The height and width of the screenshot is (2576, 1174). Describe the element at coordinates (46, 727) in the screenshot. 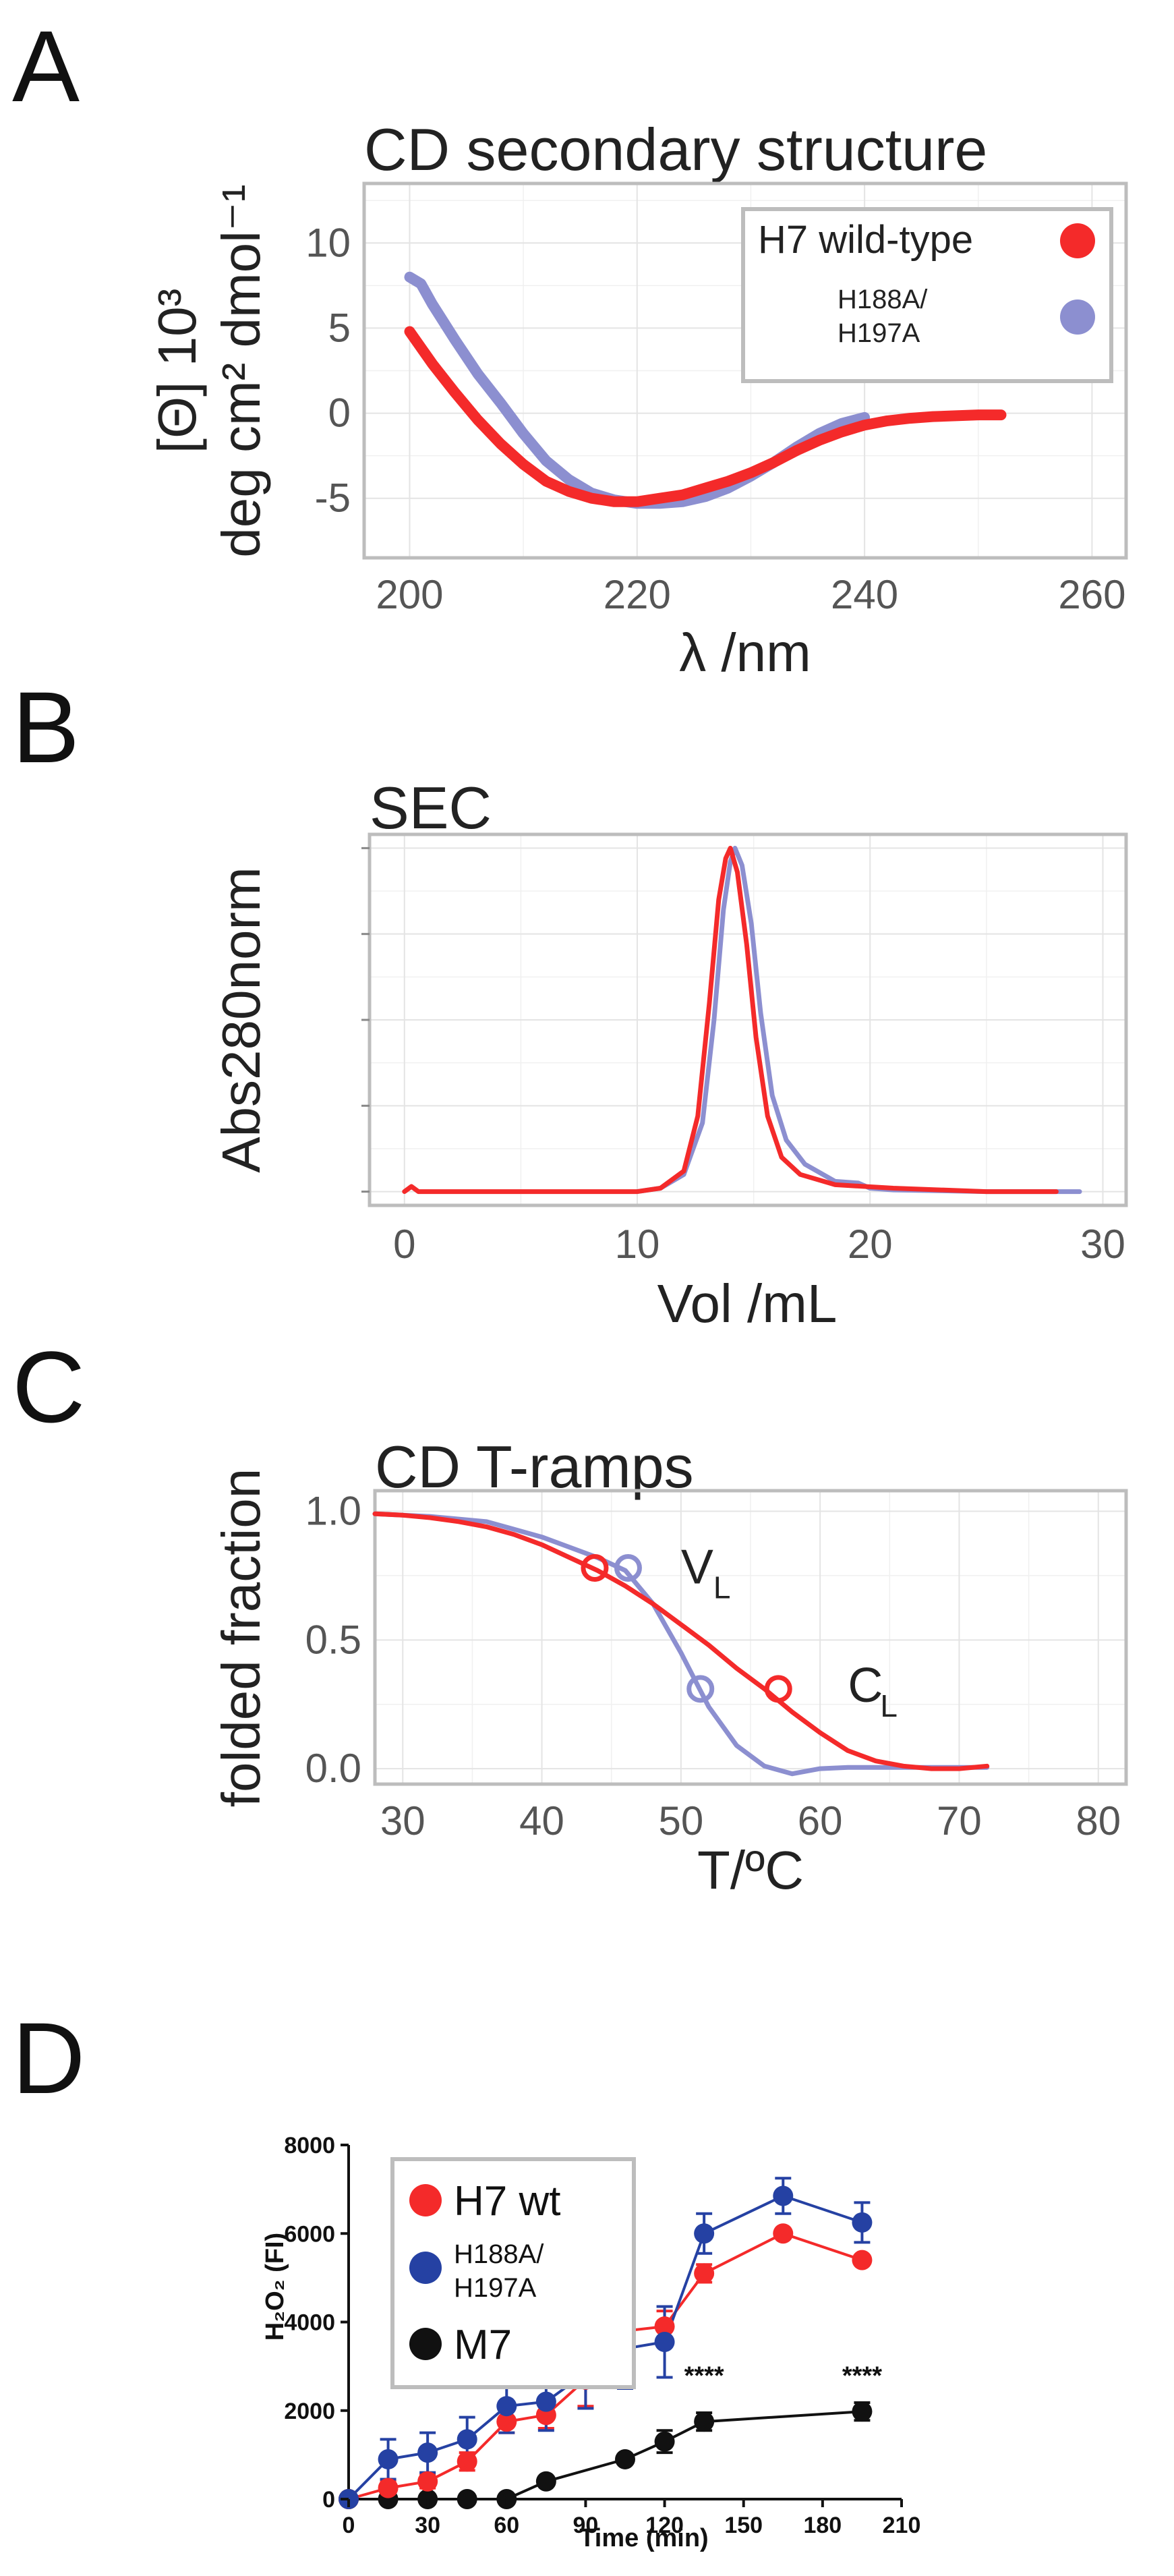

I see `panel-label-b: B` at that location.